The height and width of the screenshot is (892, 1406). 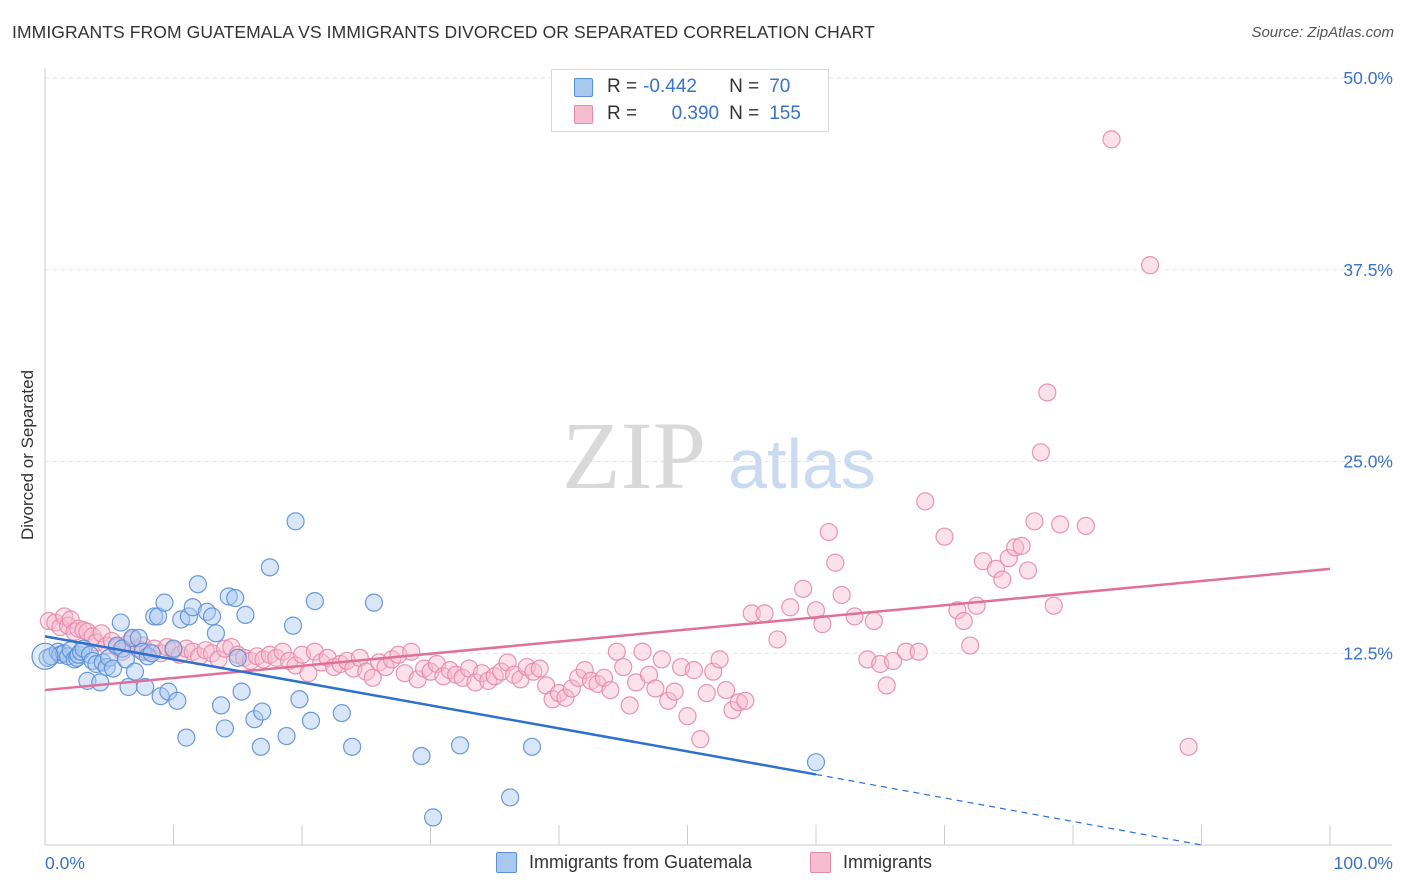 I want to click on bottom-swatch-blue, so click(x=506, y=862).